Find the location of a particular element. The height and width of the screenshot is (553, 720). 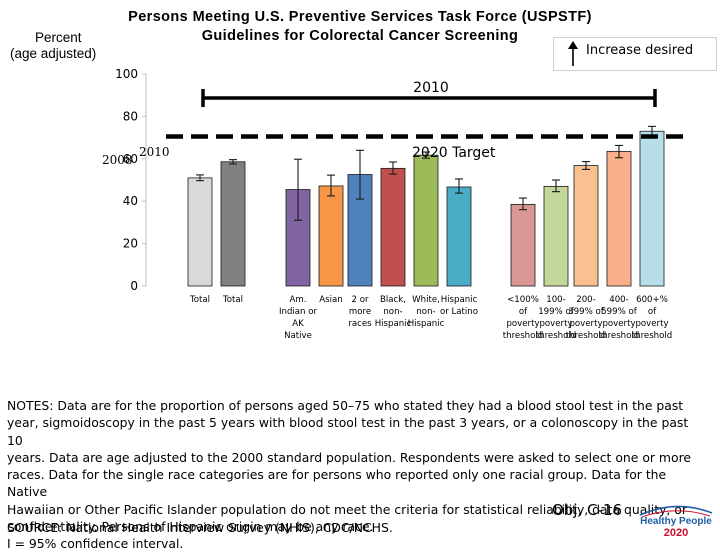

category-label: Indian or is located at coordinates (298, 312).